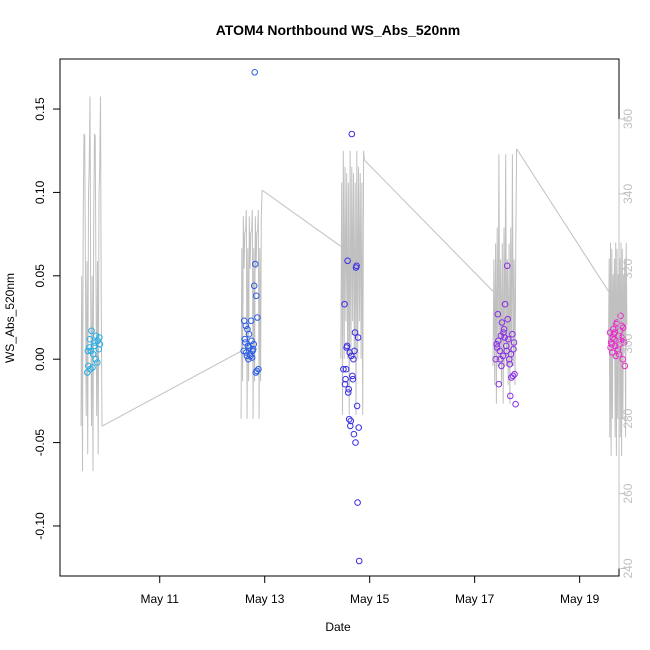  What do you see at coordinates (40, 276) in the screenshot?
I see `y-tick-label: 0.05` at bounding box center [40, 276].